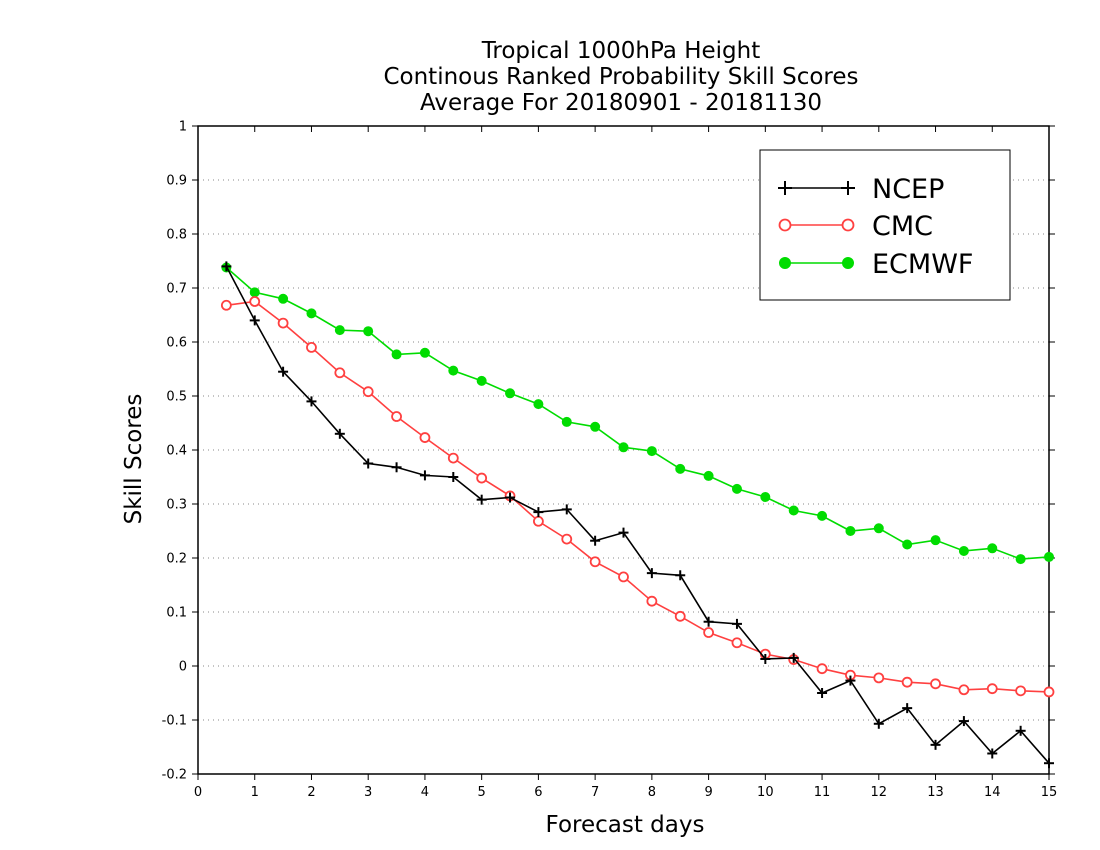  Describe the element at coordinates (902, 226) in the screenshot. I see `legend-label: CMC` at that location.